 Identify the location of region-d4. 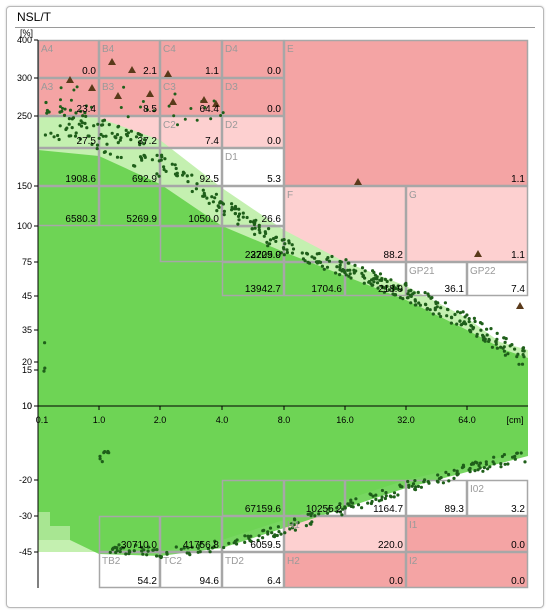
(253, 59).